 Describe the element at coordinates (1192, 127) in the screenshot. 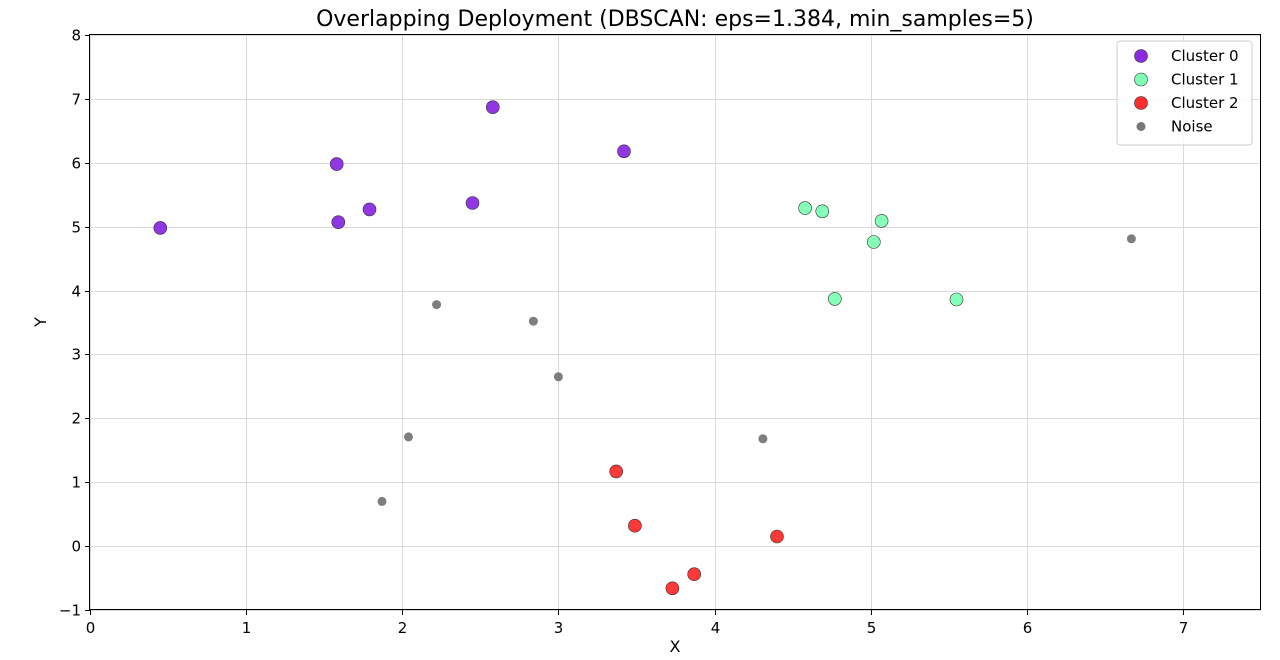

I see `legend-label-noise: Noise` at that location.